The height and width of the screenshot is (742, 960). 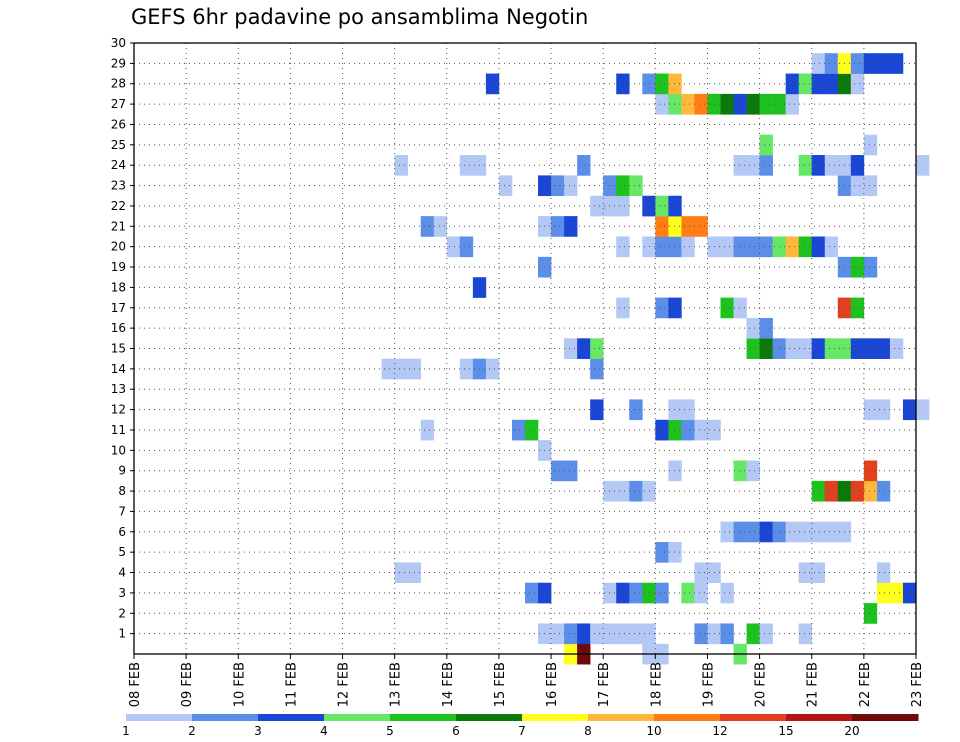 What do you see at coordinates (324, 731) in the screenshot?
I see `colorbar-label: 4` at bounding box center [324, 731].